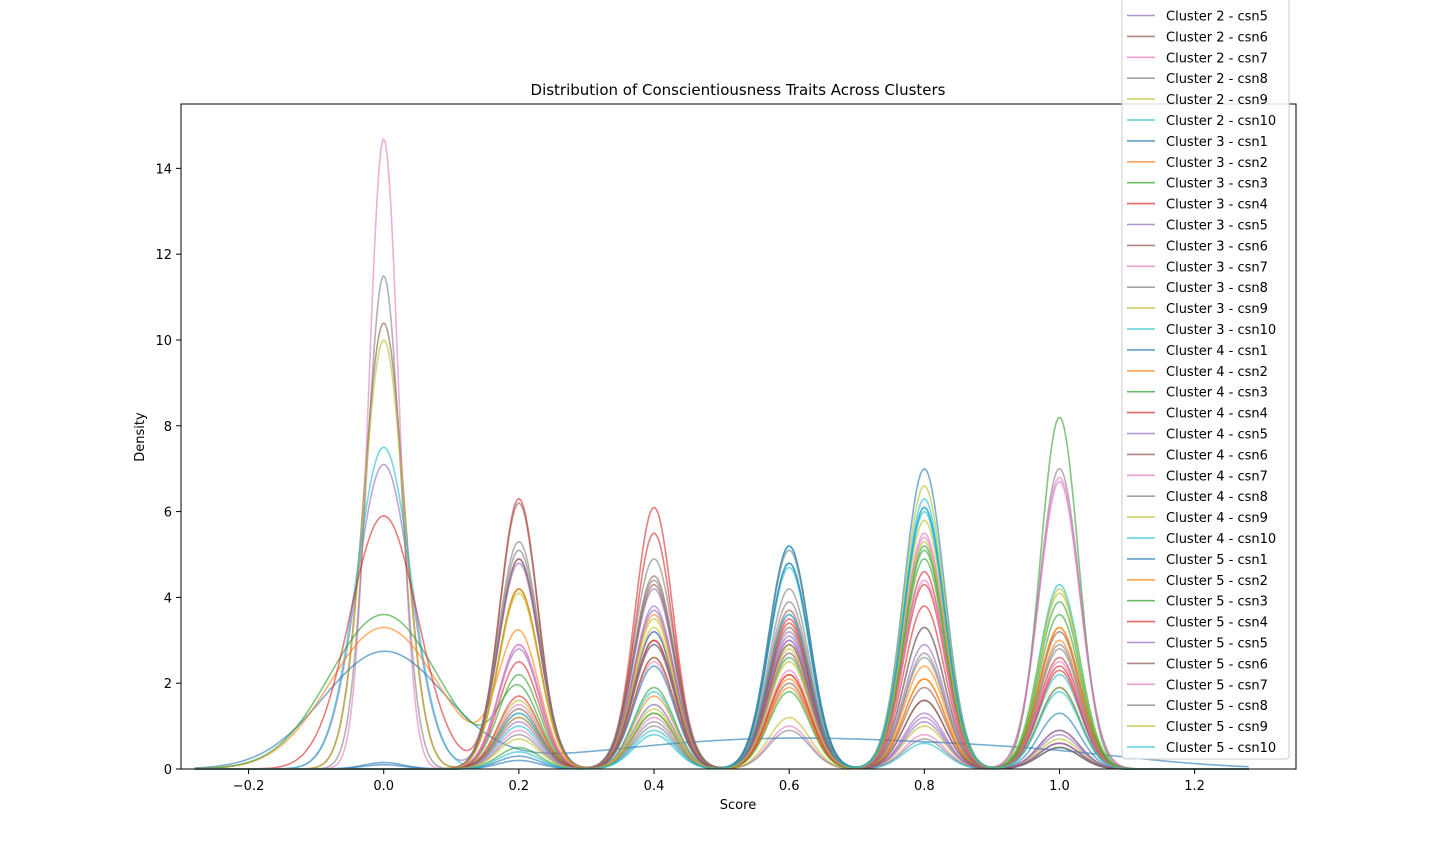 This screenshot has width=1440, height=864. Describe the element at coordinates (789, 786) in the screenshot. I see `x-tick-label: 0.6` at that location.